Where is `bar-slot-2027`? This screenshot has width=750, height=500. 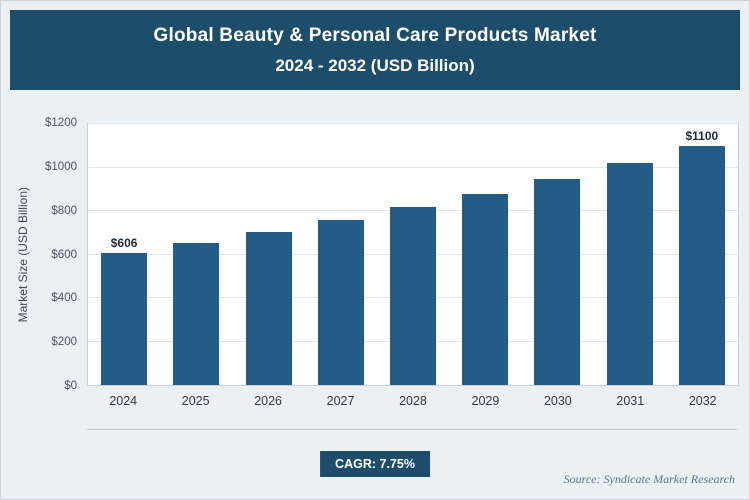 bar-slot-2027 is located at coordinates (341, 254).